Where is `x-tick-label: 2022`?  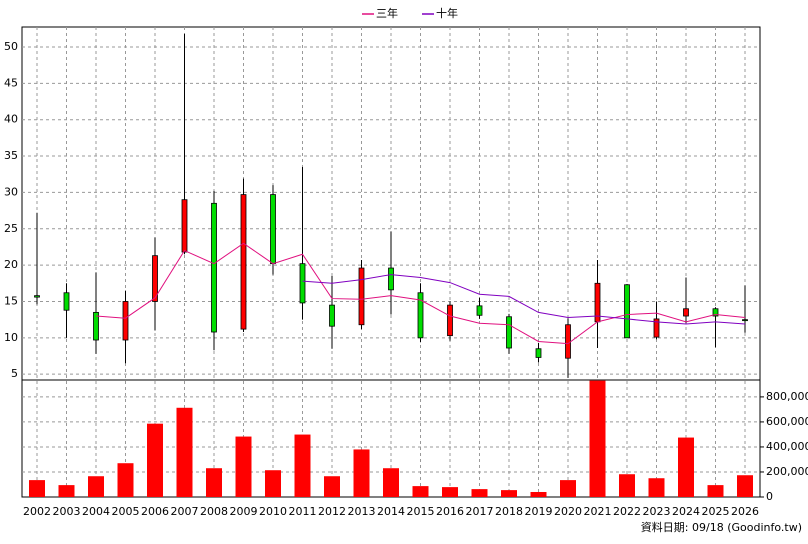 x-tick-label: 2022 is located at coordinates (627, 511).